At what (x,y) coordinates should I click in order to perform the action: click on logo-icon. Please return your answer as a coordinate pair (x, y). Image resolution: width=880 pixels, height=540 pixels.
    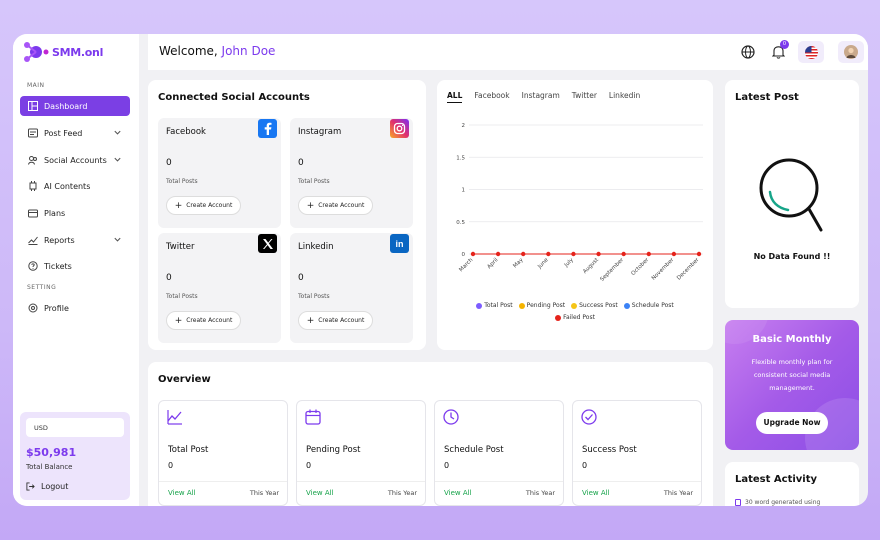
    Looking at the image, I should click on (36, 52).